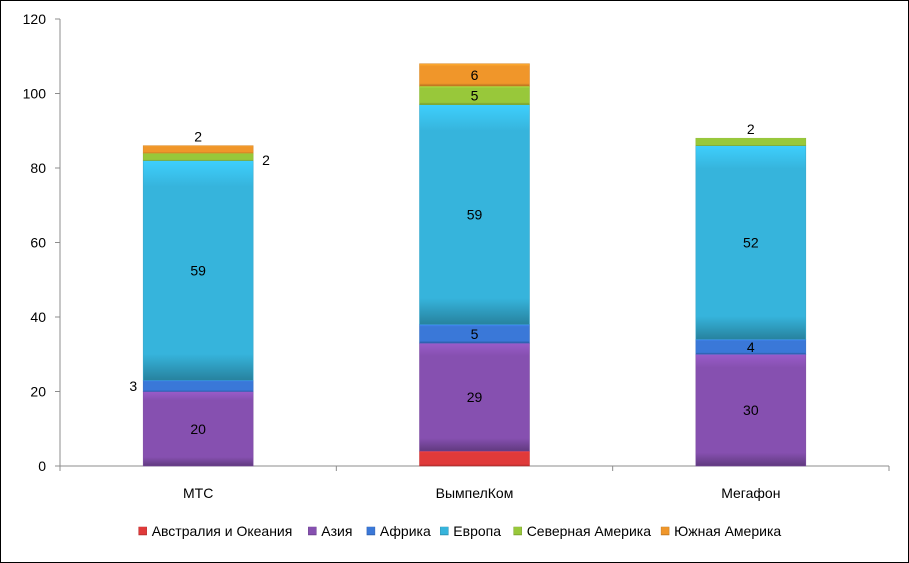 The height and width of the screenshot is (563, 909). I want to click on y-tick-label: 80, so click(38, 168).